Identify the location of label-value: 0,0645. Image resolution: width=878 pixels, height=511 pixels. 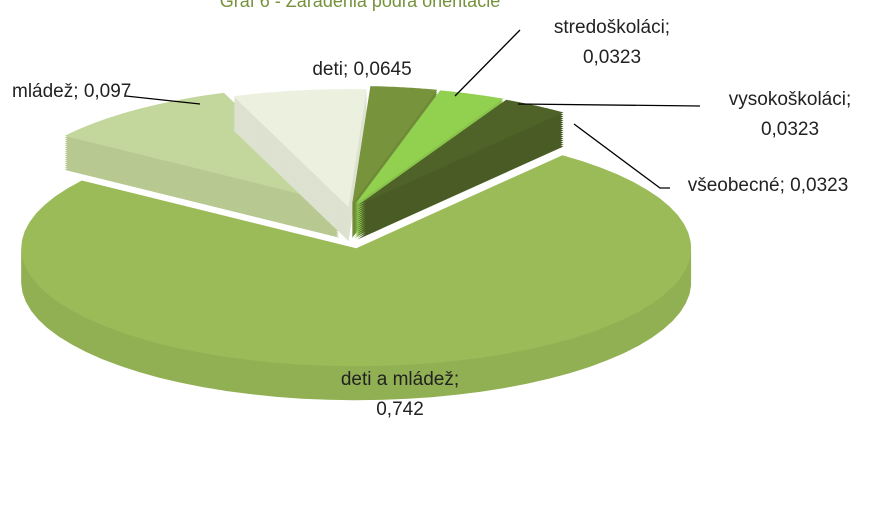
(383, 69).